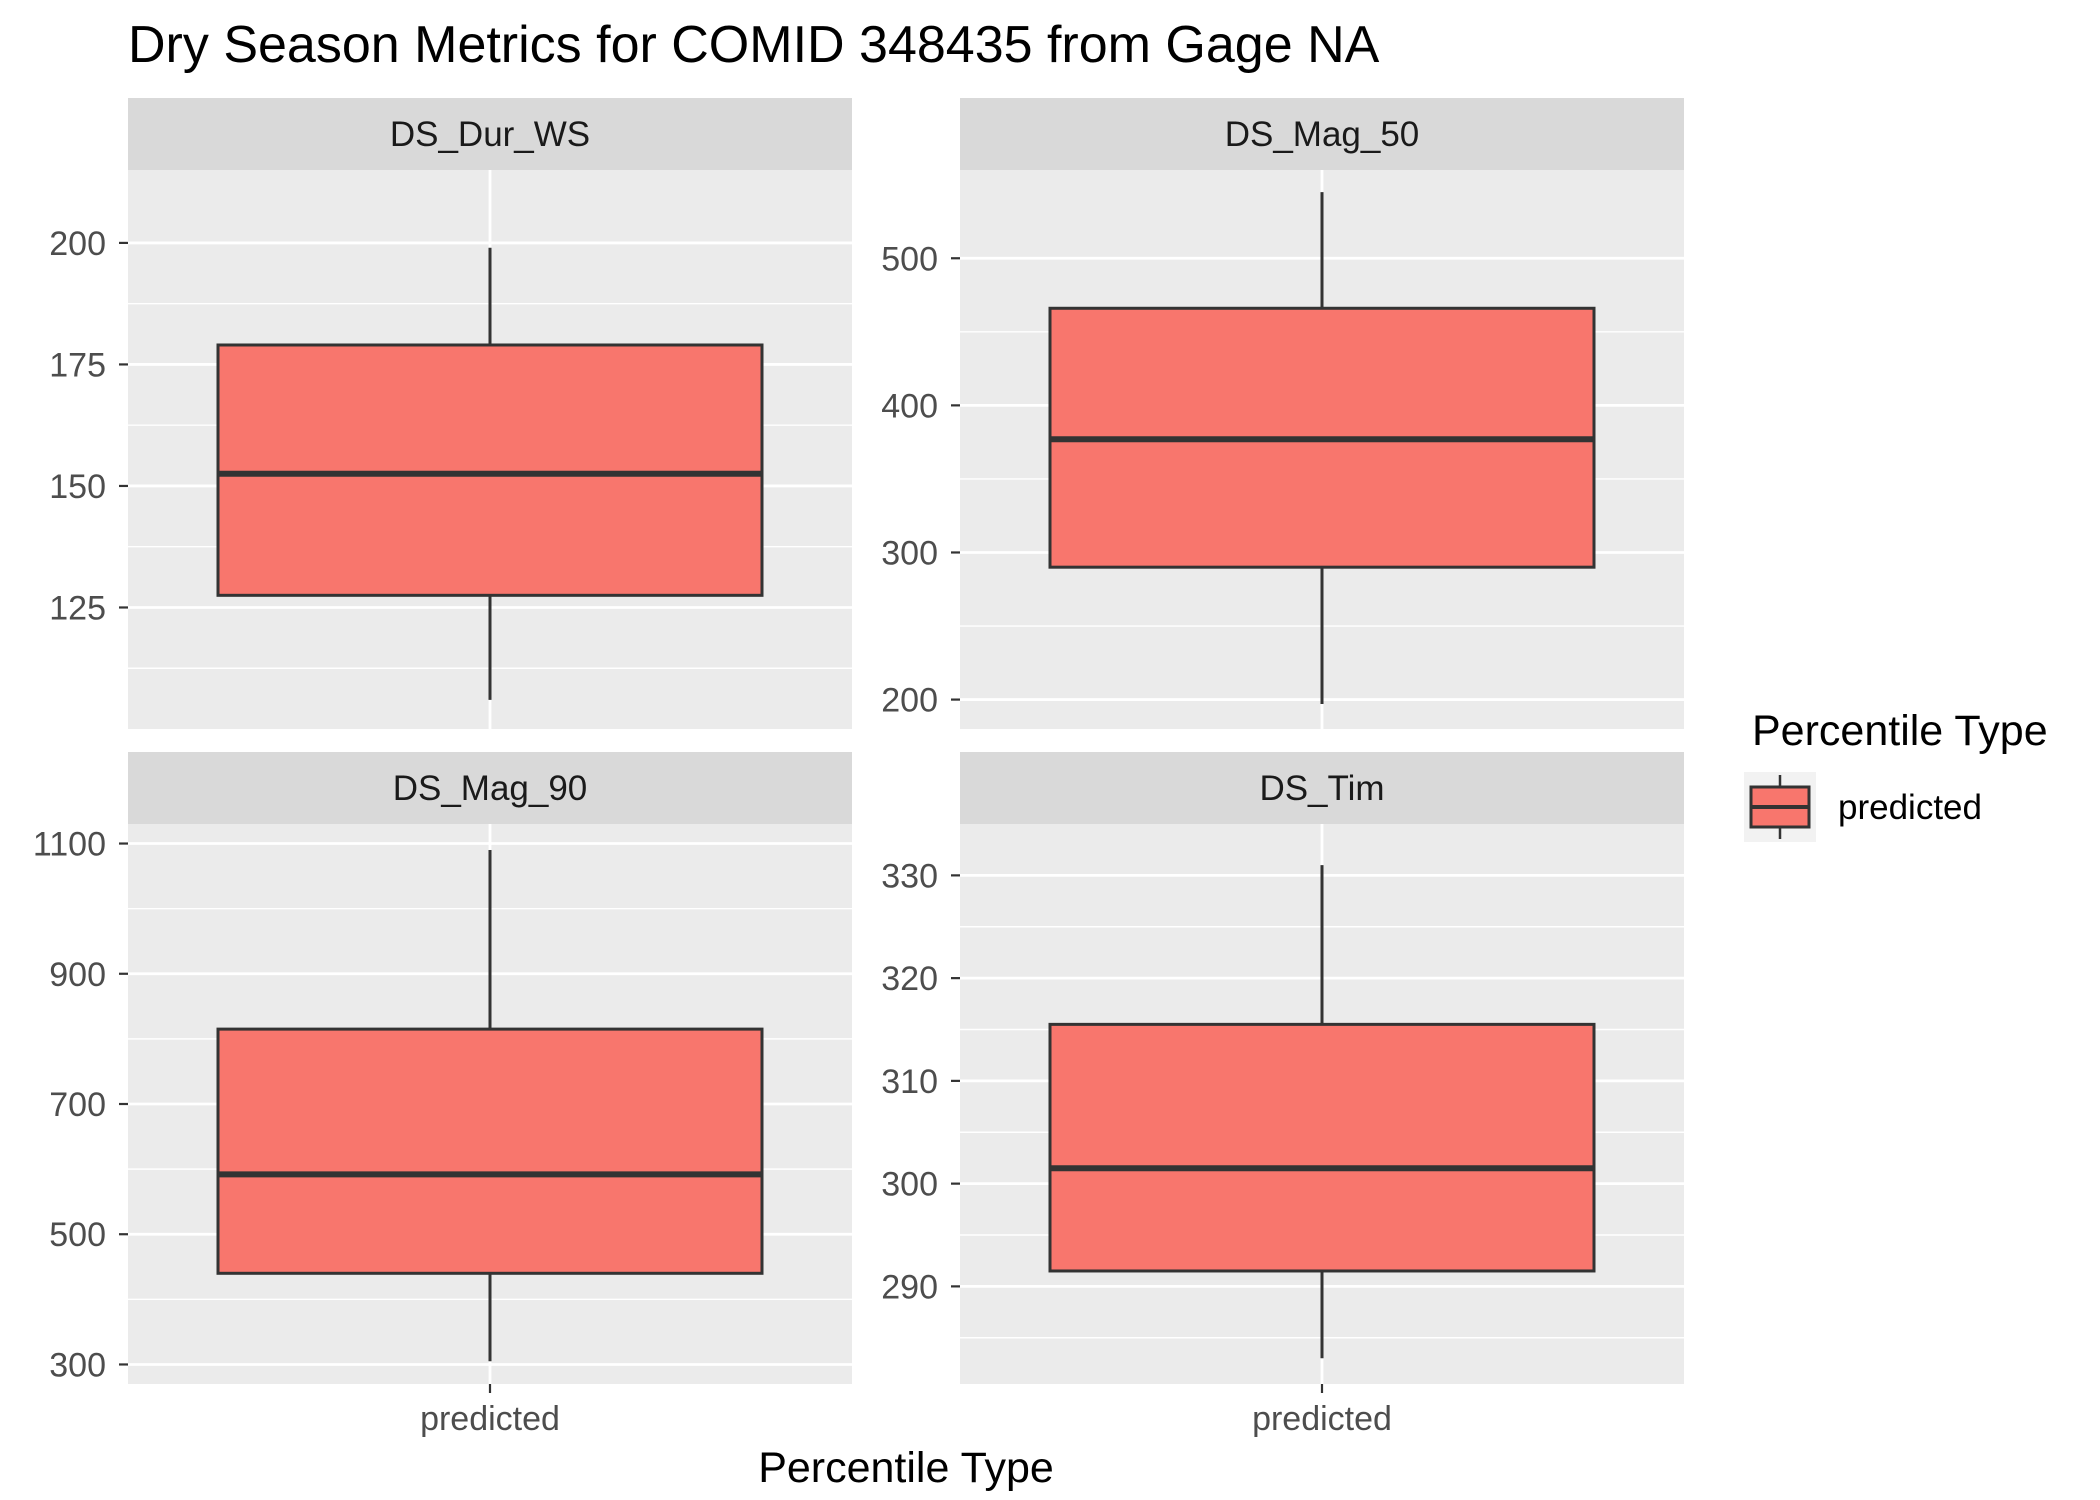 Image resolution: width=2100 pixels, height=1500 pixels. I want to click on y-tick-label: 320, so click(909, 979).